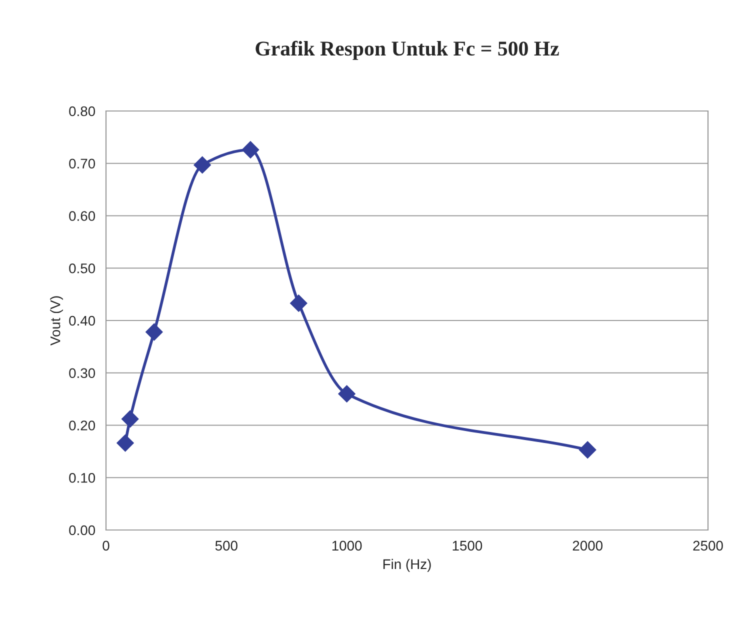 The width and height of the screenshot is (737, 617). What do you see at coordinates (82, 425) in the screenshot?
I see `y-tick-label: 0.20` at bounding box center [82, 425].